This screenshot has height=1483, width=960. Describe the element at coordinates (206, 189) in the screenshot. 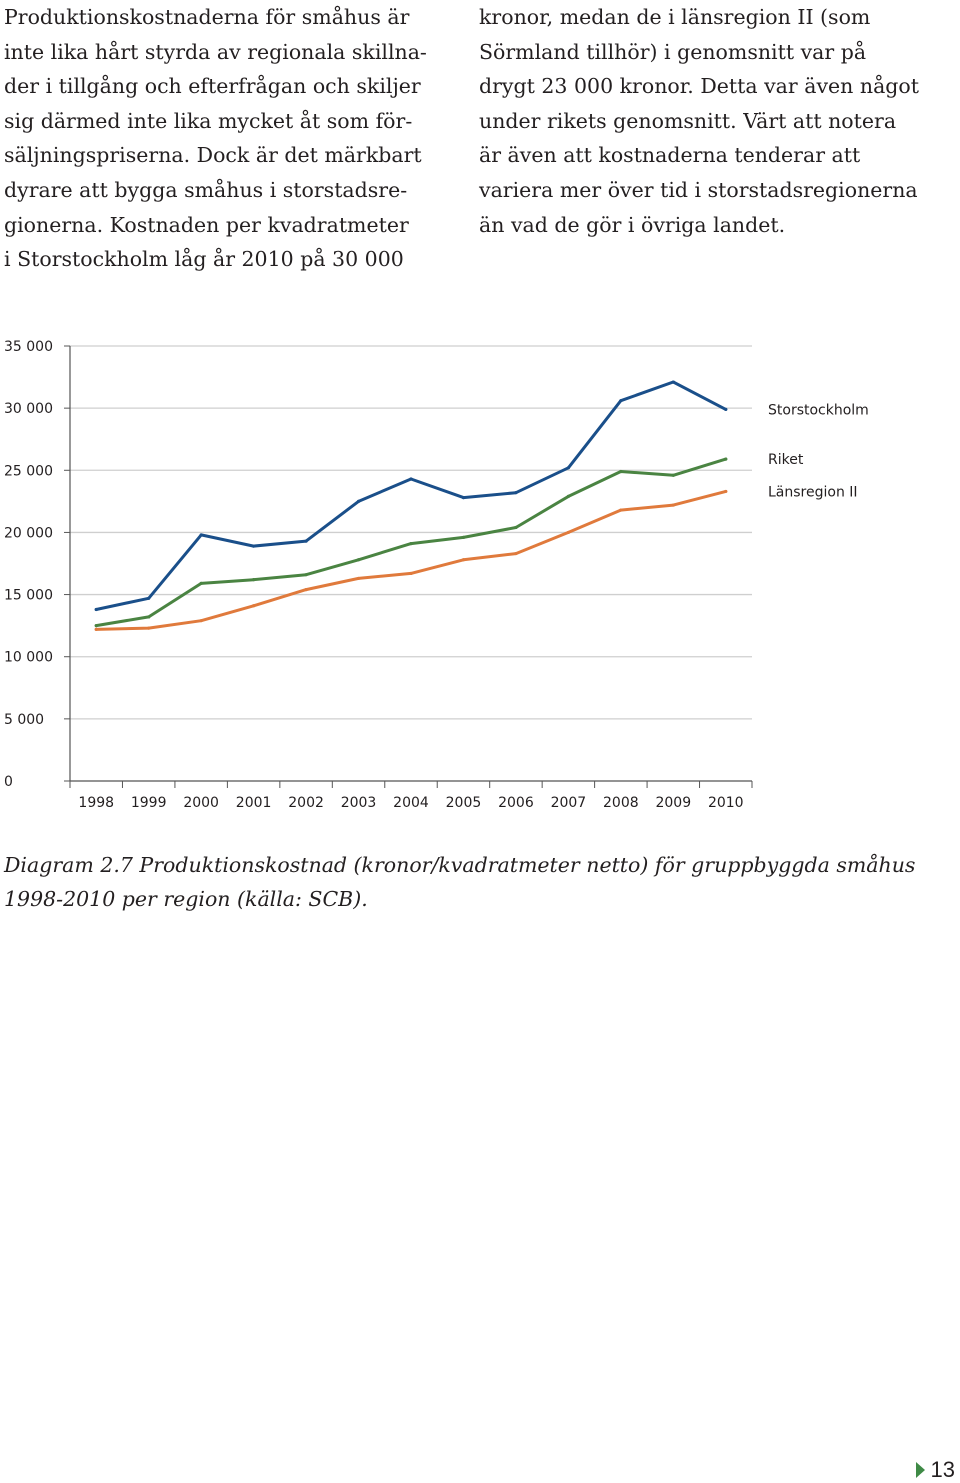

I see `paragraph-line: dyrare att bygga småhus i storstadsre-` at that location.